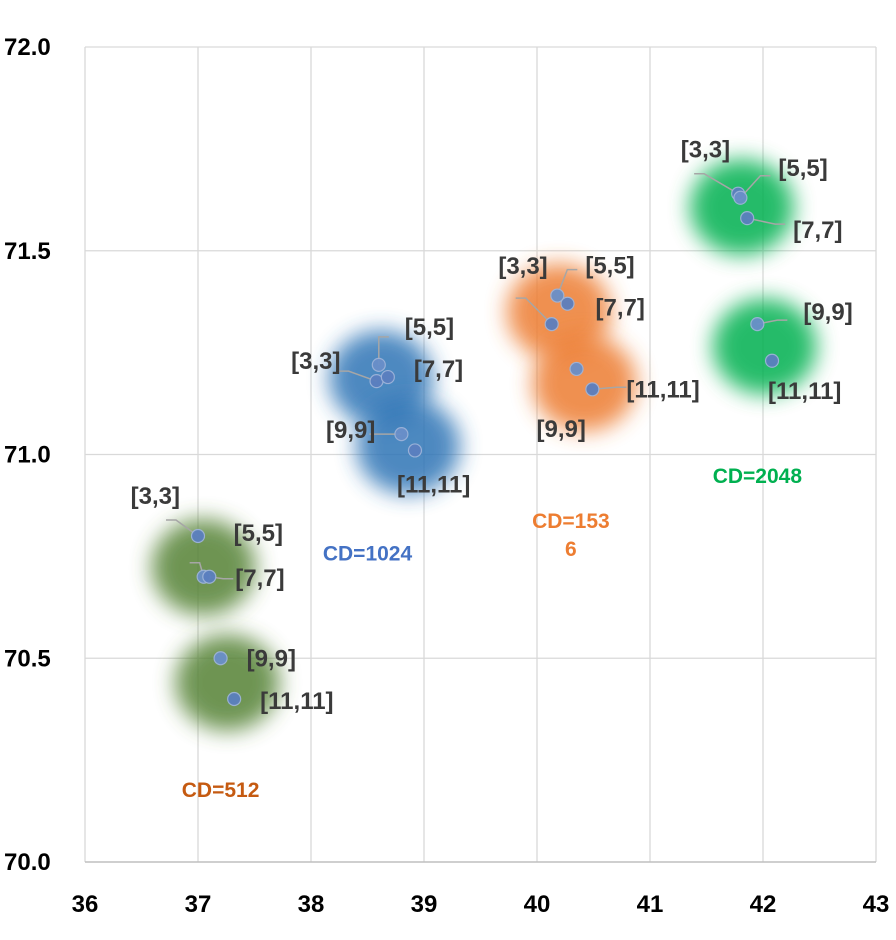 This screenshot has width=896, height=940. Describe the element at coordinates (27, 47) in the screenshot. I see `y-tick-label: 72.0` at that location.